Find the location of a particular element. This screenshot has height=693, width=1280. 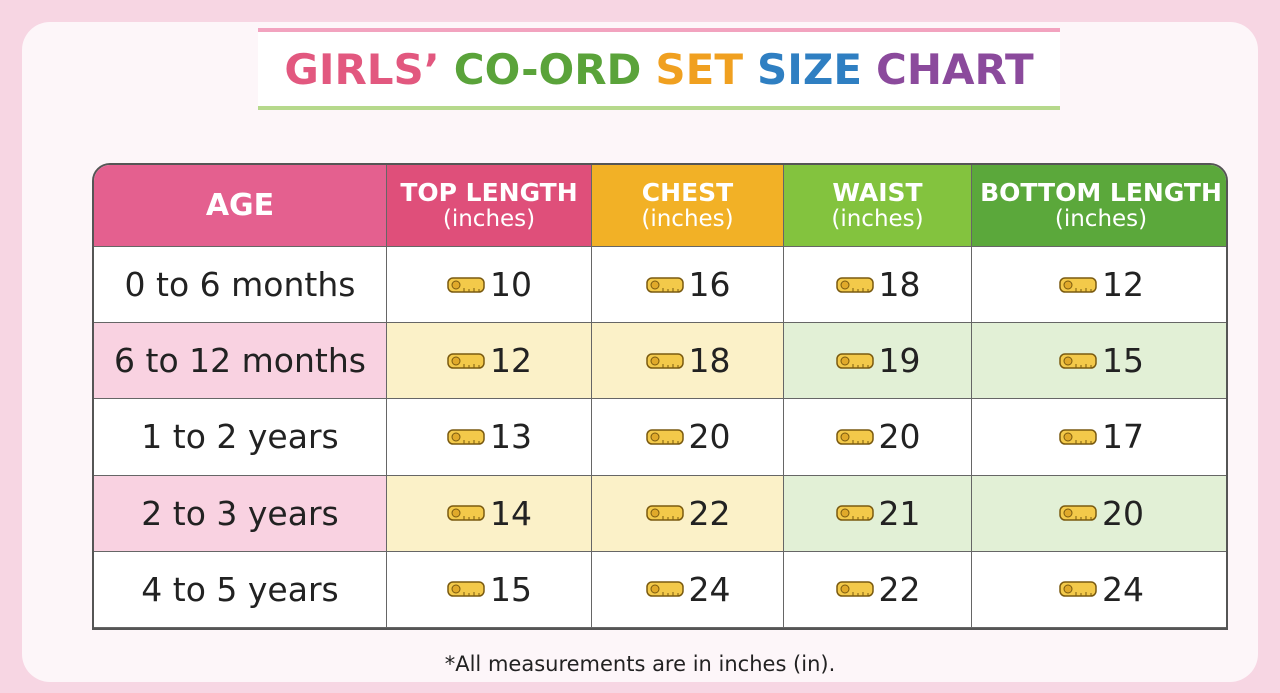

size-cell: 16 is located at coordinates (688, 285).